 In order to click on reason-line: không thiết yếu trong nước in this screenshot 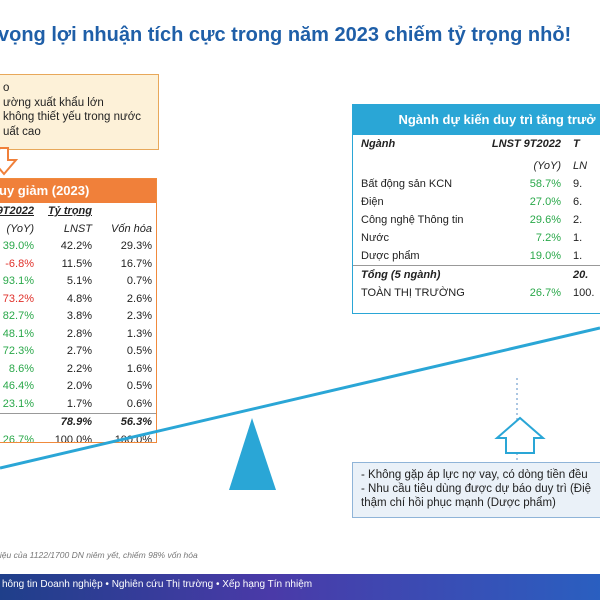, I will do `click(72, 117)`.